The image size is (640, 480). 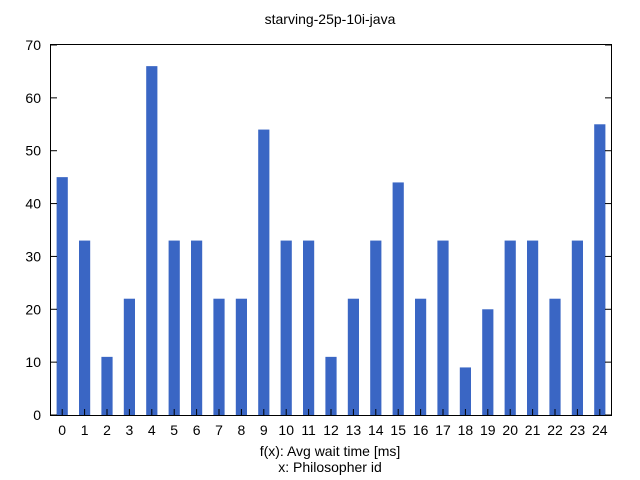 What do you see at coordinates (152, 430) in the screenshot?
I see `x-tick-label: 4` at bounding box center [152, 430].